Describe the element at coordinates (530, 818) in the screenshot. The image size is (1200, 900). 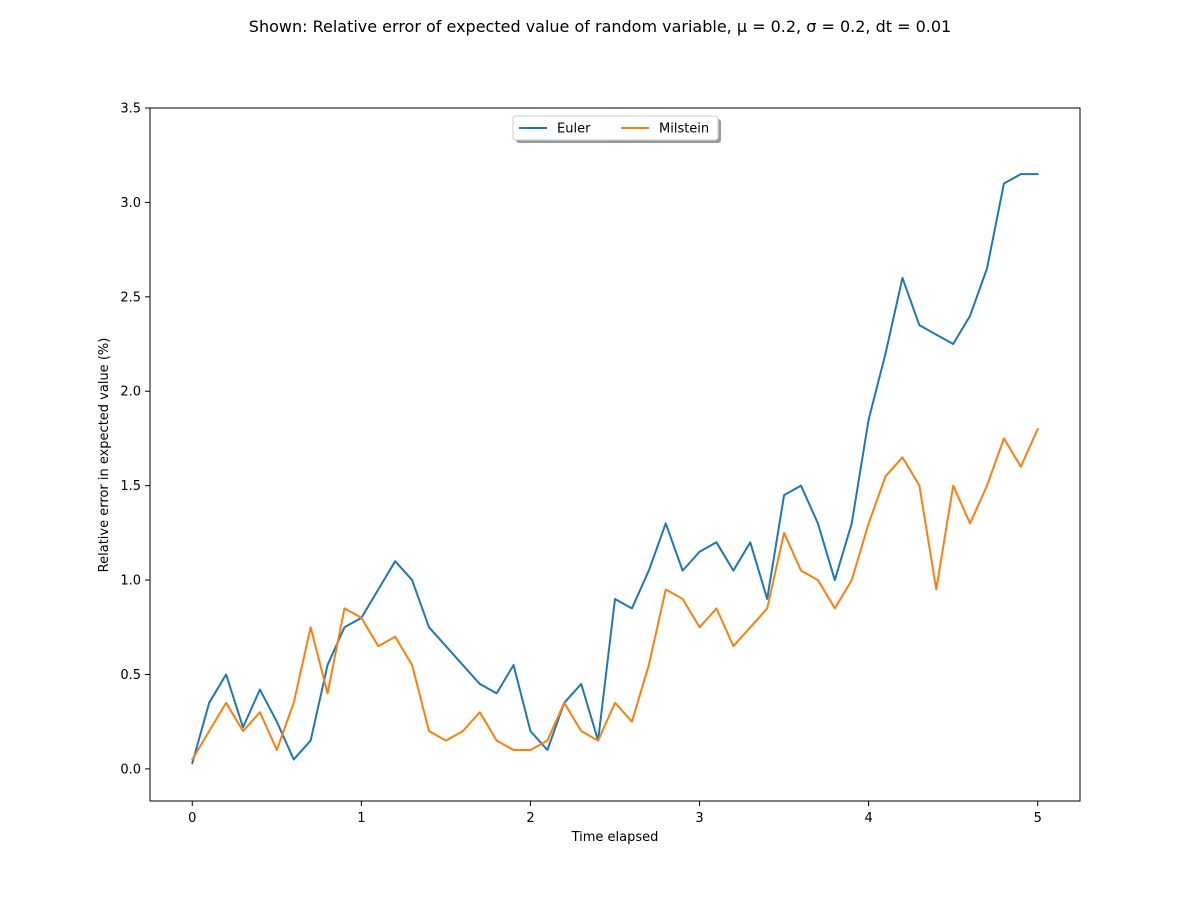
I see `x-tick-label: 2` at that location.